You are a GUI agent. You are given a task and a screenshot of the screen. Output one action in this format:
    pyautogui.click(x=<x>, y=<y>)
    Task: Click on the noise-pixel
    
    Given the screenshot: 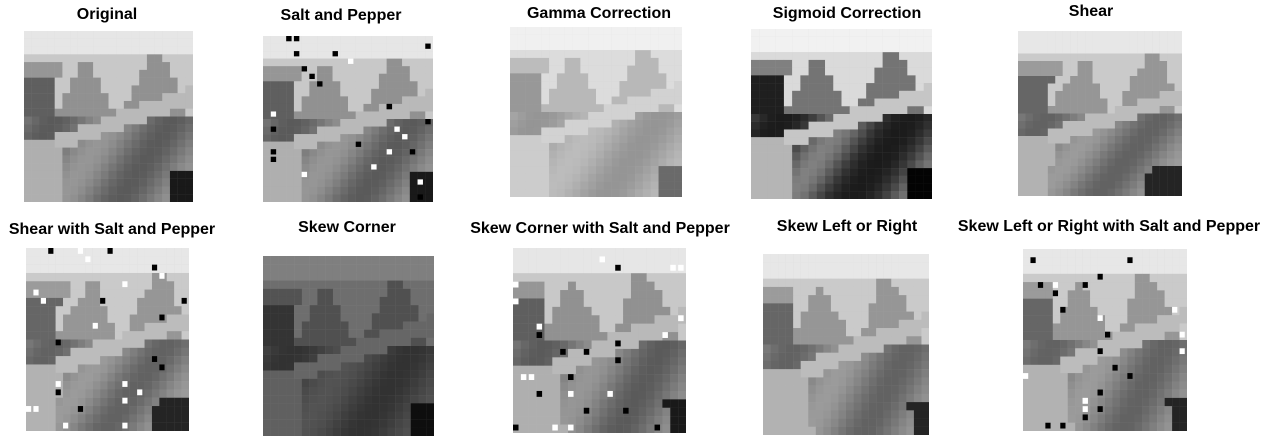 What is the action you would take?
    pyautogui.click(x=1100, y=276)
    